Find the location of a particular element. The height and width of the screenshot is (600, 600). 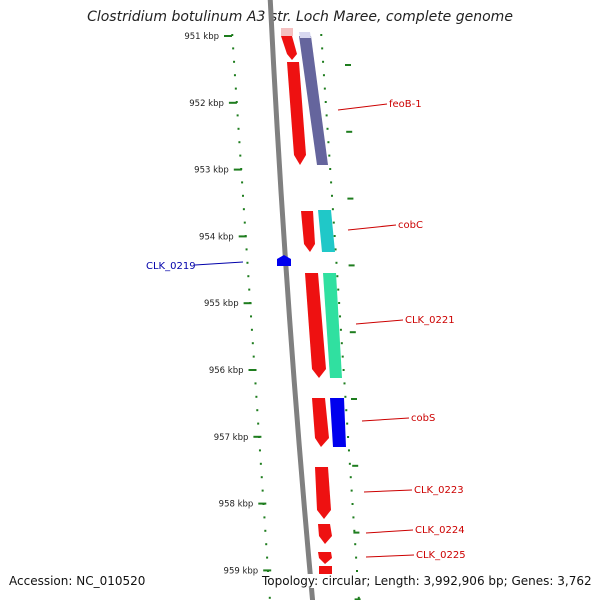

cds-arrow-feob is located at coordinates (296, 113).